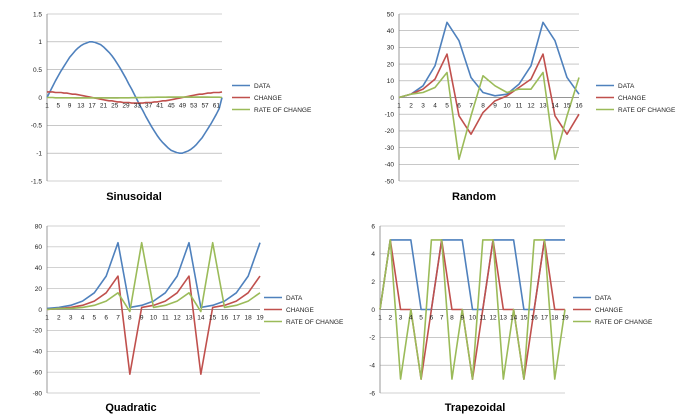 The image size is (683, 419). Describe the element at coordinates (39, 268) in the screenshot. I see `chart3-y-tick-label: 40` at that location.